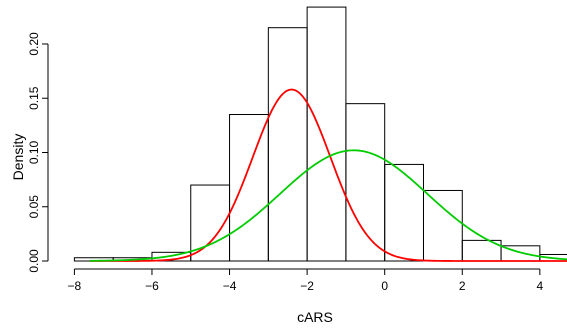 The image size is (567, 332). Describe the element at coordinates (315, 317) in the screenshot. I see `x-axis-title: cARS` at that location.